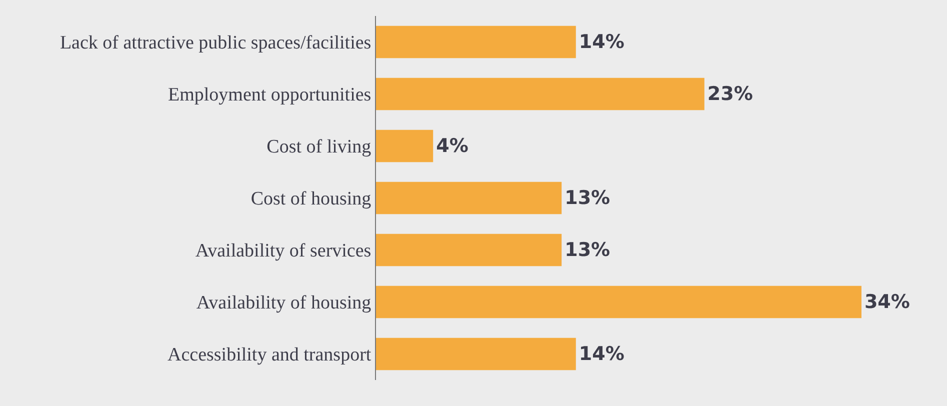  Describe the element at coordinates (452, 146) in the screenshot. I see `data-label: 4%` at that location.